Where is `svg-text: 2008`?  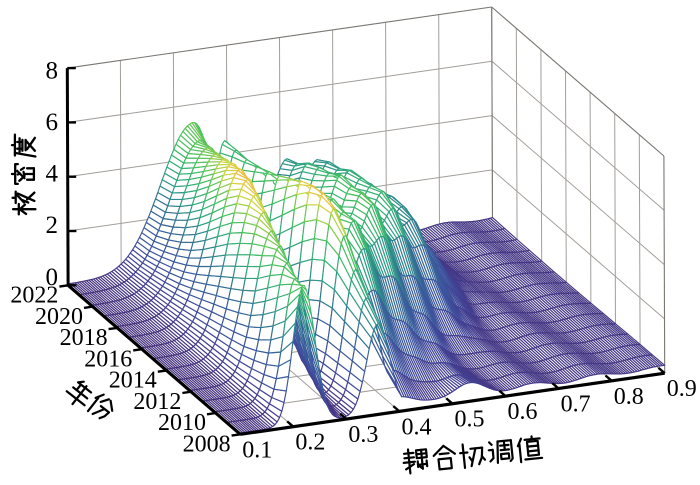
svg-text: 2008 is located at coordinates (207, 445).